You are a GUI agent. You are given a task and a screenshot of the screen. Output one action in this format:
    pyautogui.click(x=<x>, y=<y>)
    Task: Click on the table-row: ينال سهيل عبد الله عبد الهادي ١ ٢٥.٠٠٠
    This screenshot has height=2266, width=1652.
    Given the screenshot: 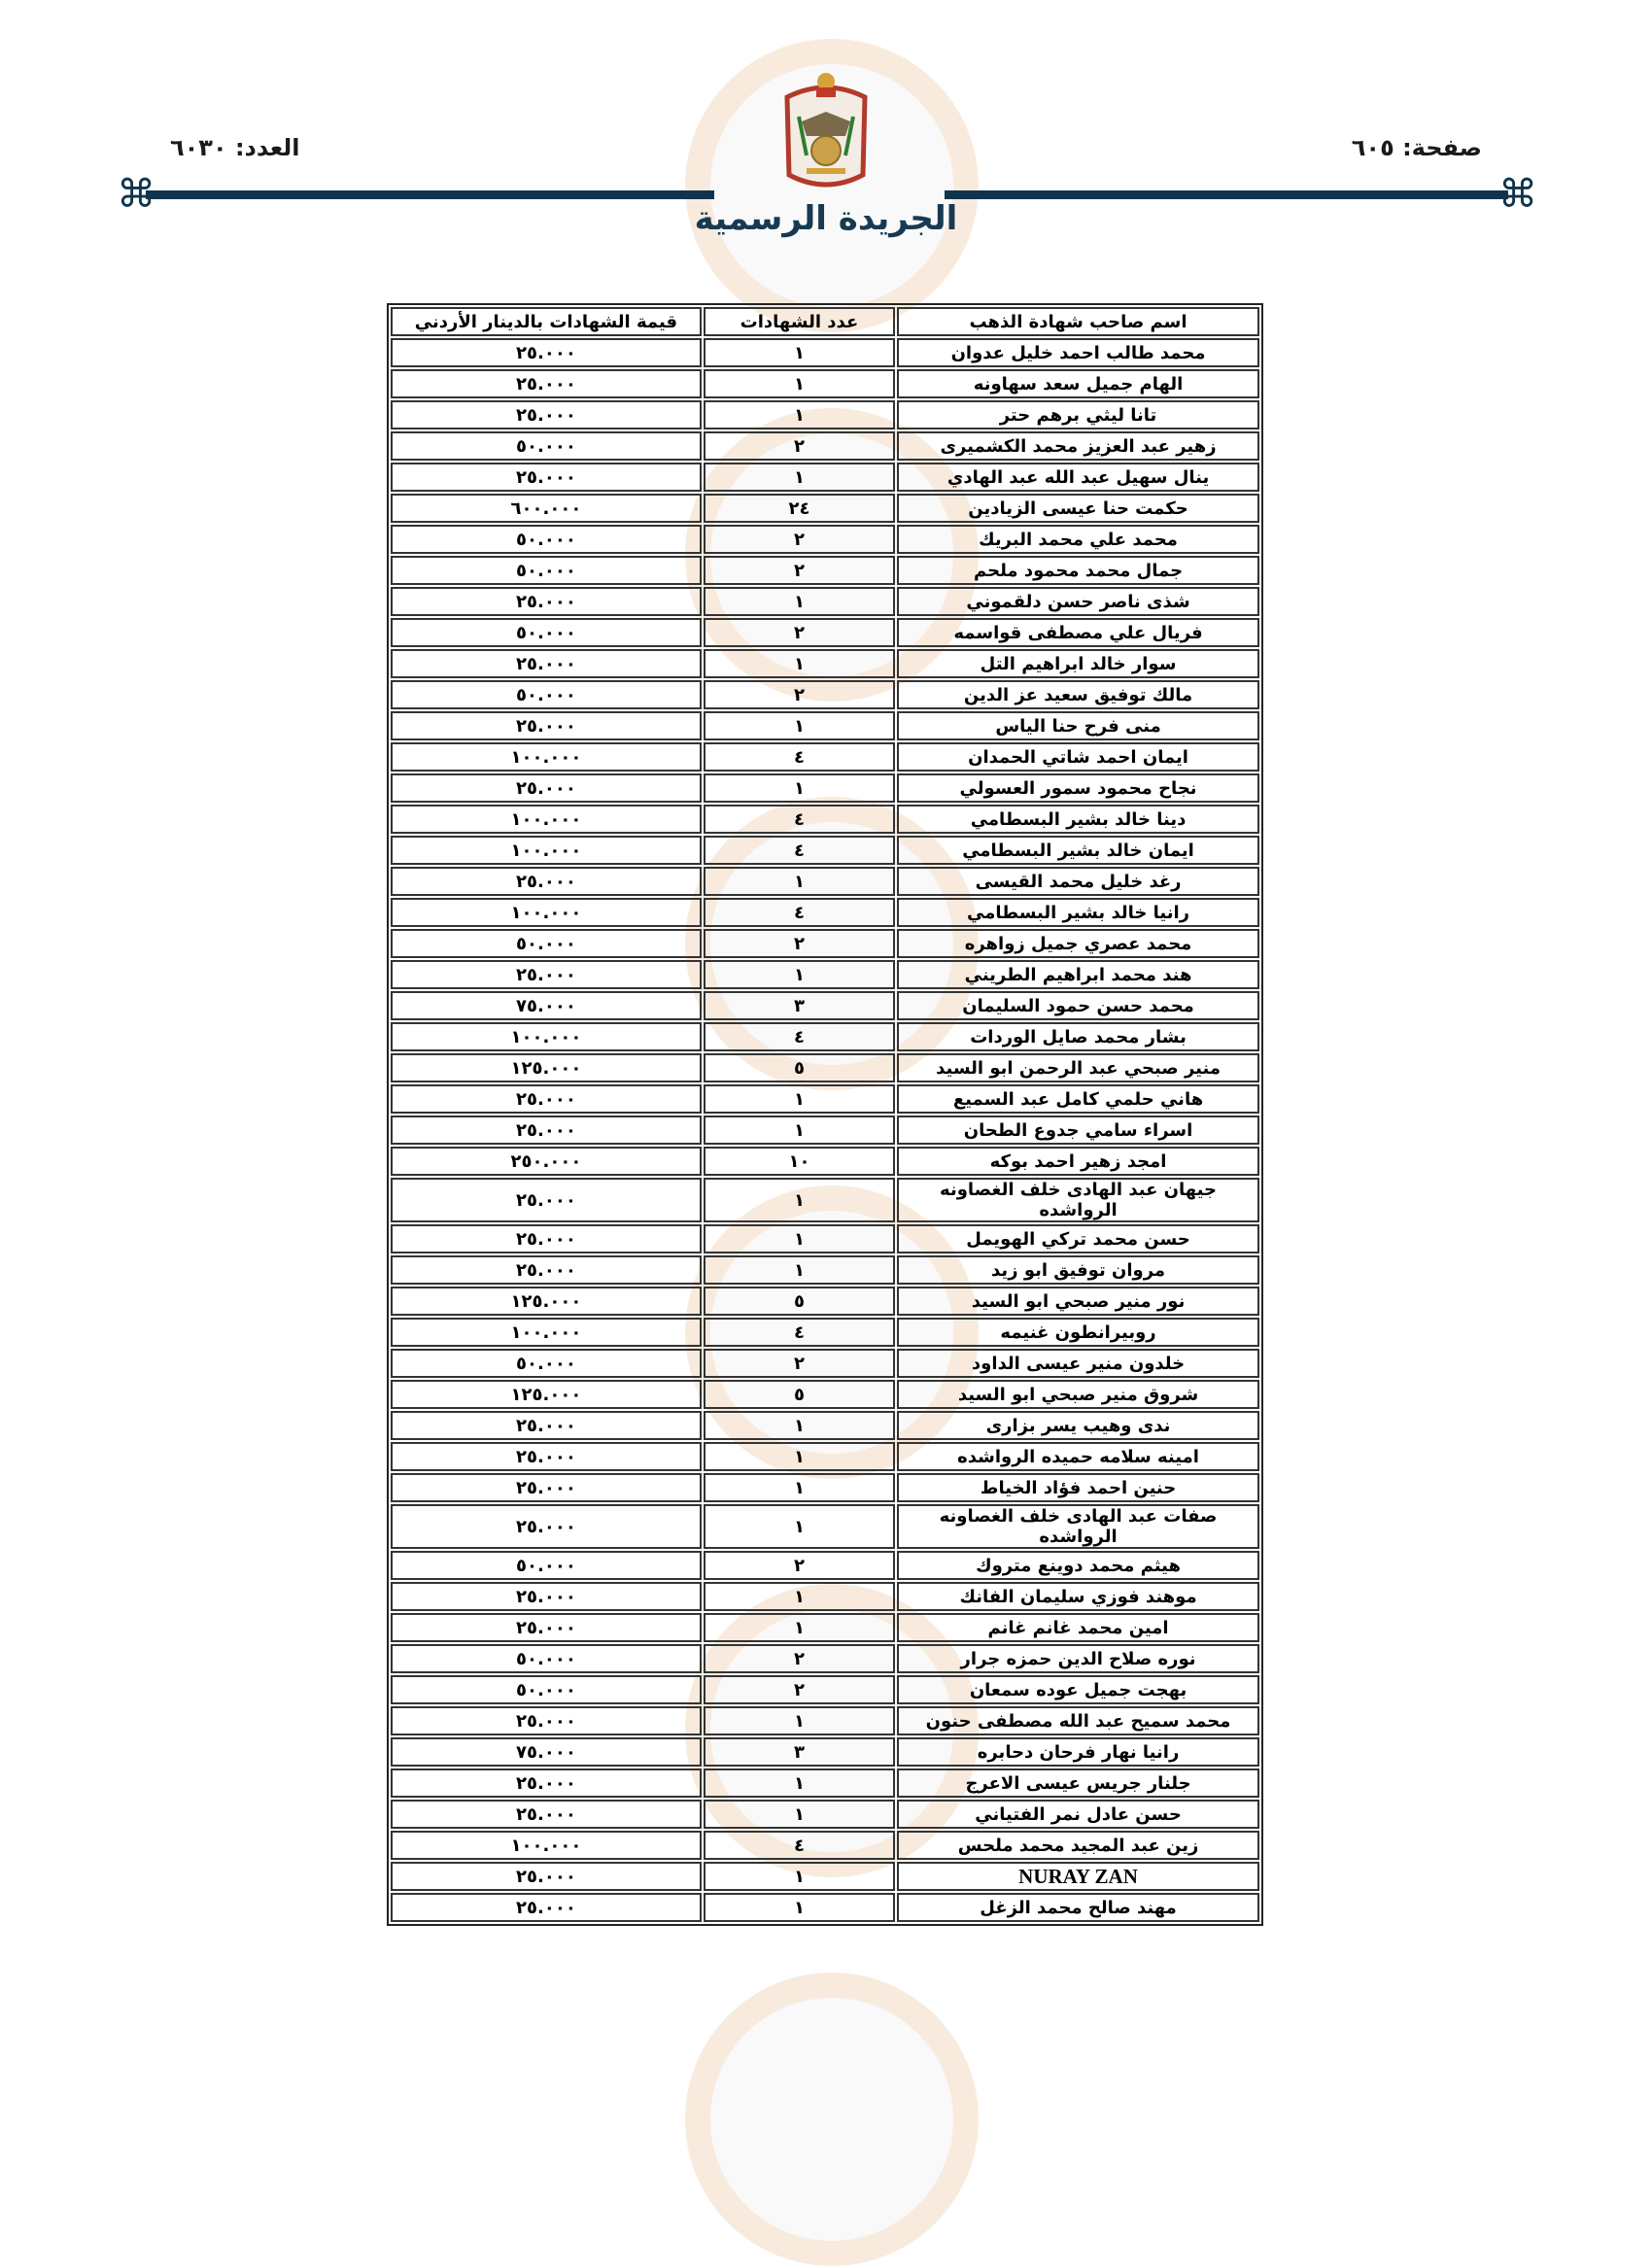 What is the action you would take?
    pyautogui.click(x=825, y=477)
    